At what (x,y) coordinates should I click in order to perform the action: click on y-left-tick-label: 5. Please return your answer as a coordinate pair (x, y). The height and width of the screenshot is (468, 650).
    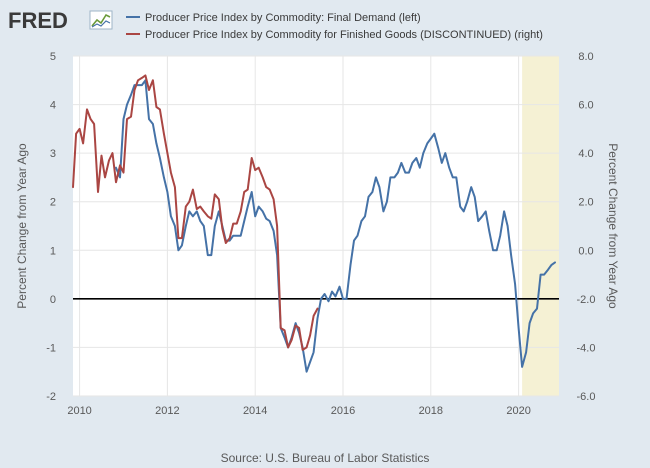
    Looking at the image, I should click on (53, 57).